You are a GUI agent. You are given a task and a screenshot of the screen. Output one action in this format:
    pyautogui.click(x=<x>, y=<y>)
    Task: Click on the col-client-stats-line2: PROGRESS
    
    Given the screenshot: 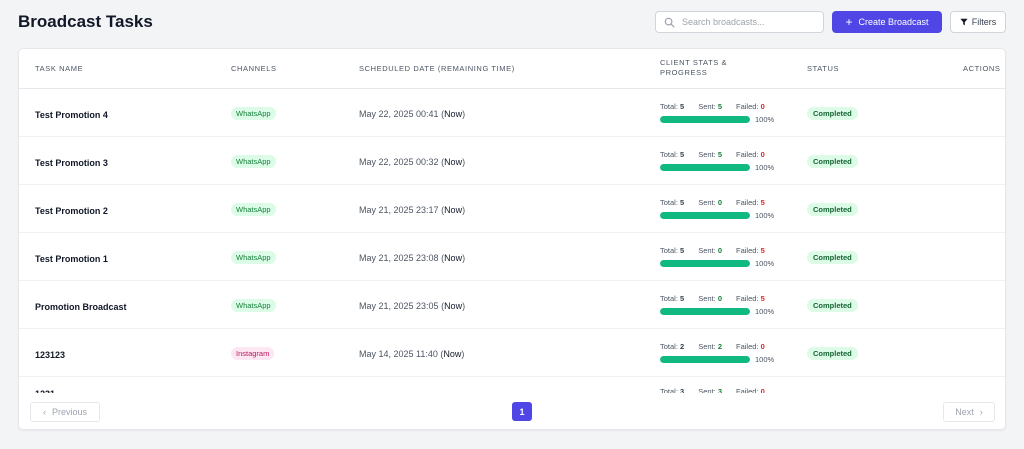 What is the action you would take?
    pyautogui.click(x=684, y=72)
    